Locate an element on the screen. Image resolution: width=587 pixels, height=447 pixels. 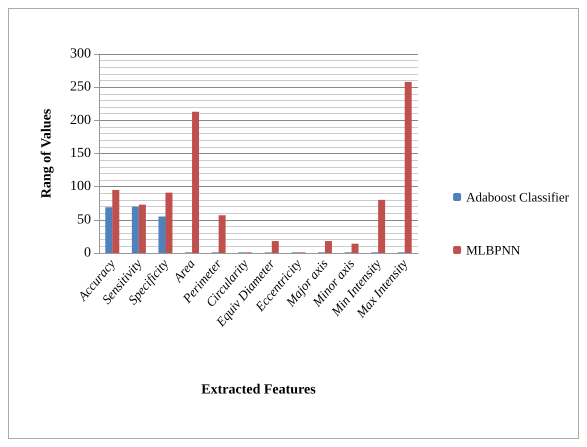
y-tick-label: 50 is located at coordinates (84, 220).